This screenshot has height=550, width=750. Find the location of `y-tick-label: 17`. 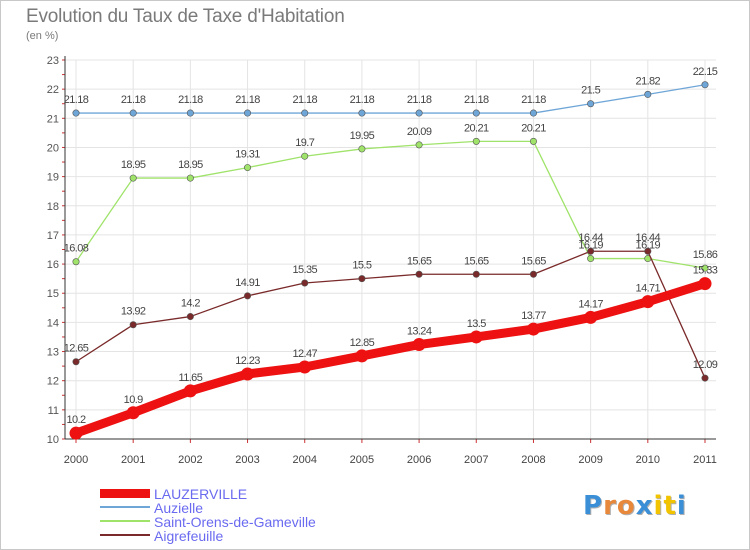

y-tick-label: 17 is located at coordinates (53, 236).